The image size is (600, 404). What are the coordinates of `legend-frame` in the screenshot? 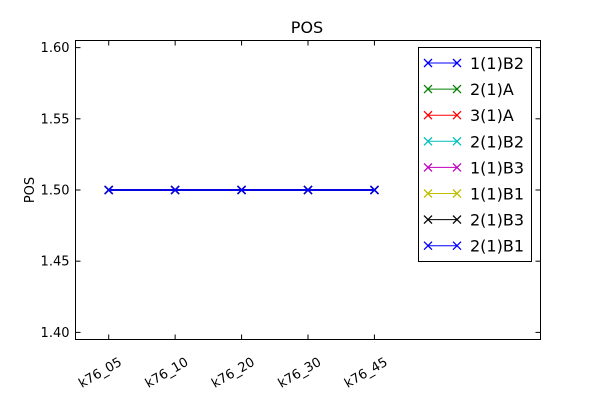 It's located at (475, 154).